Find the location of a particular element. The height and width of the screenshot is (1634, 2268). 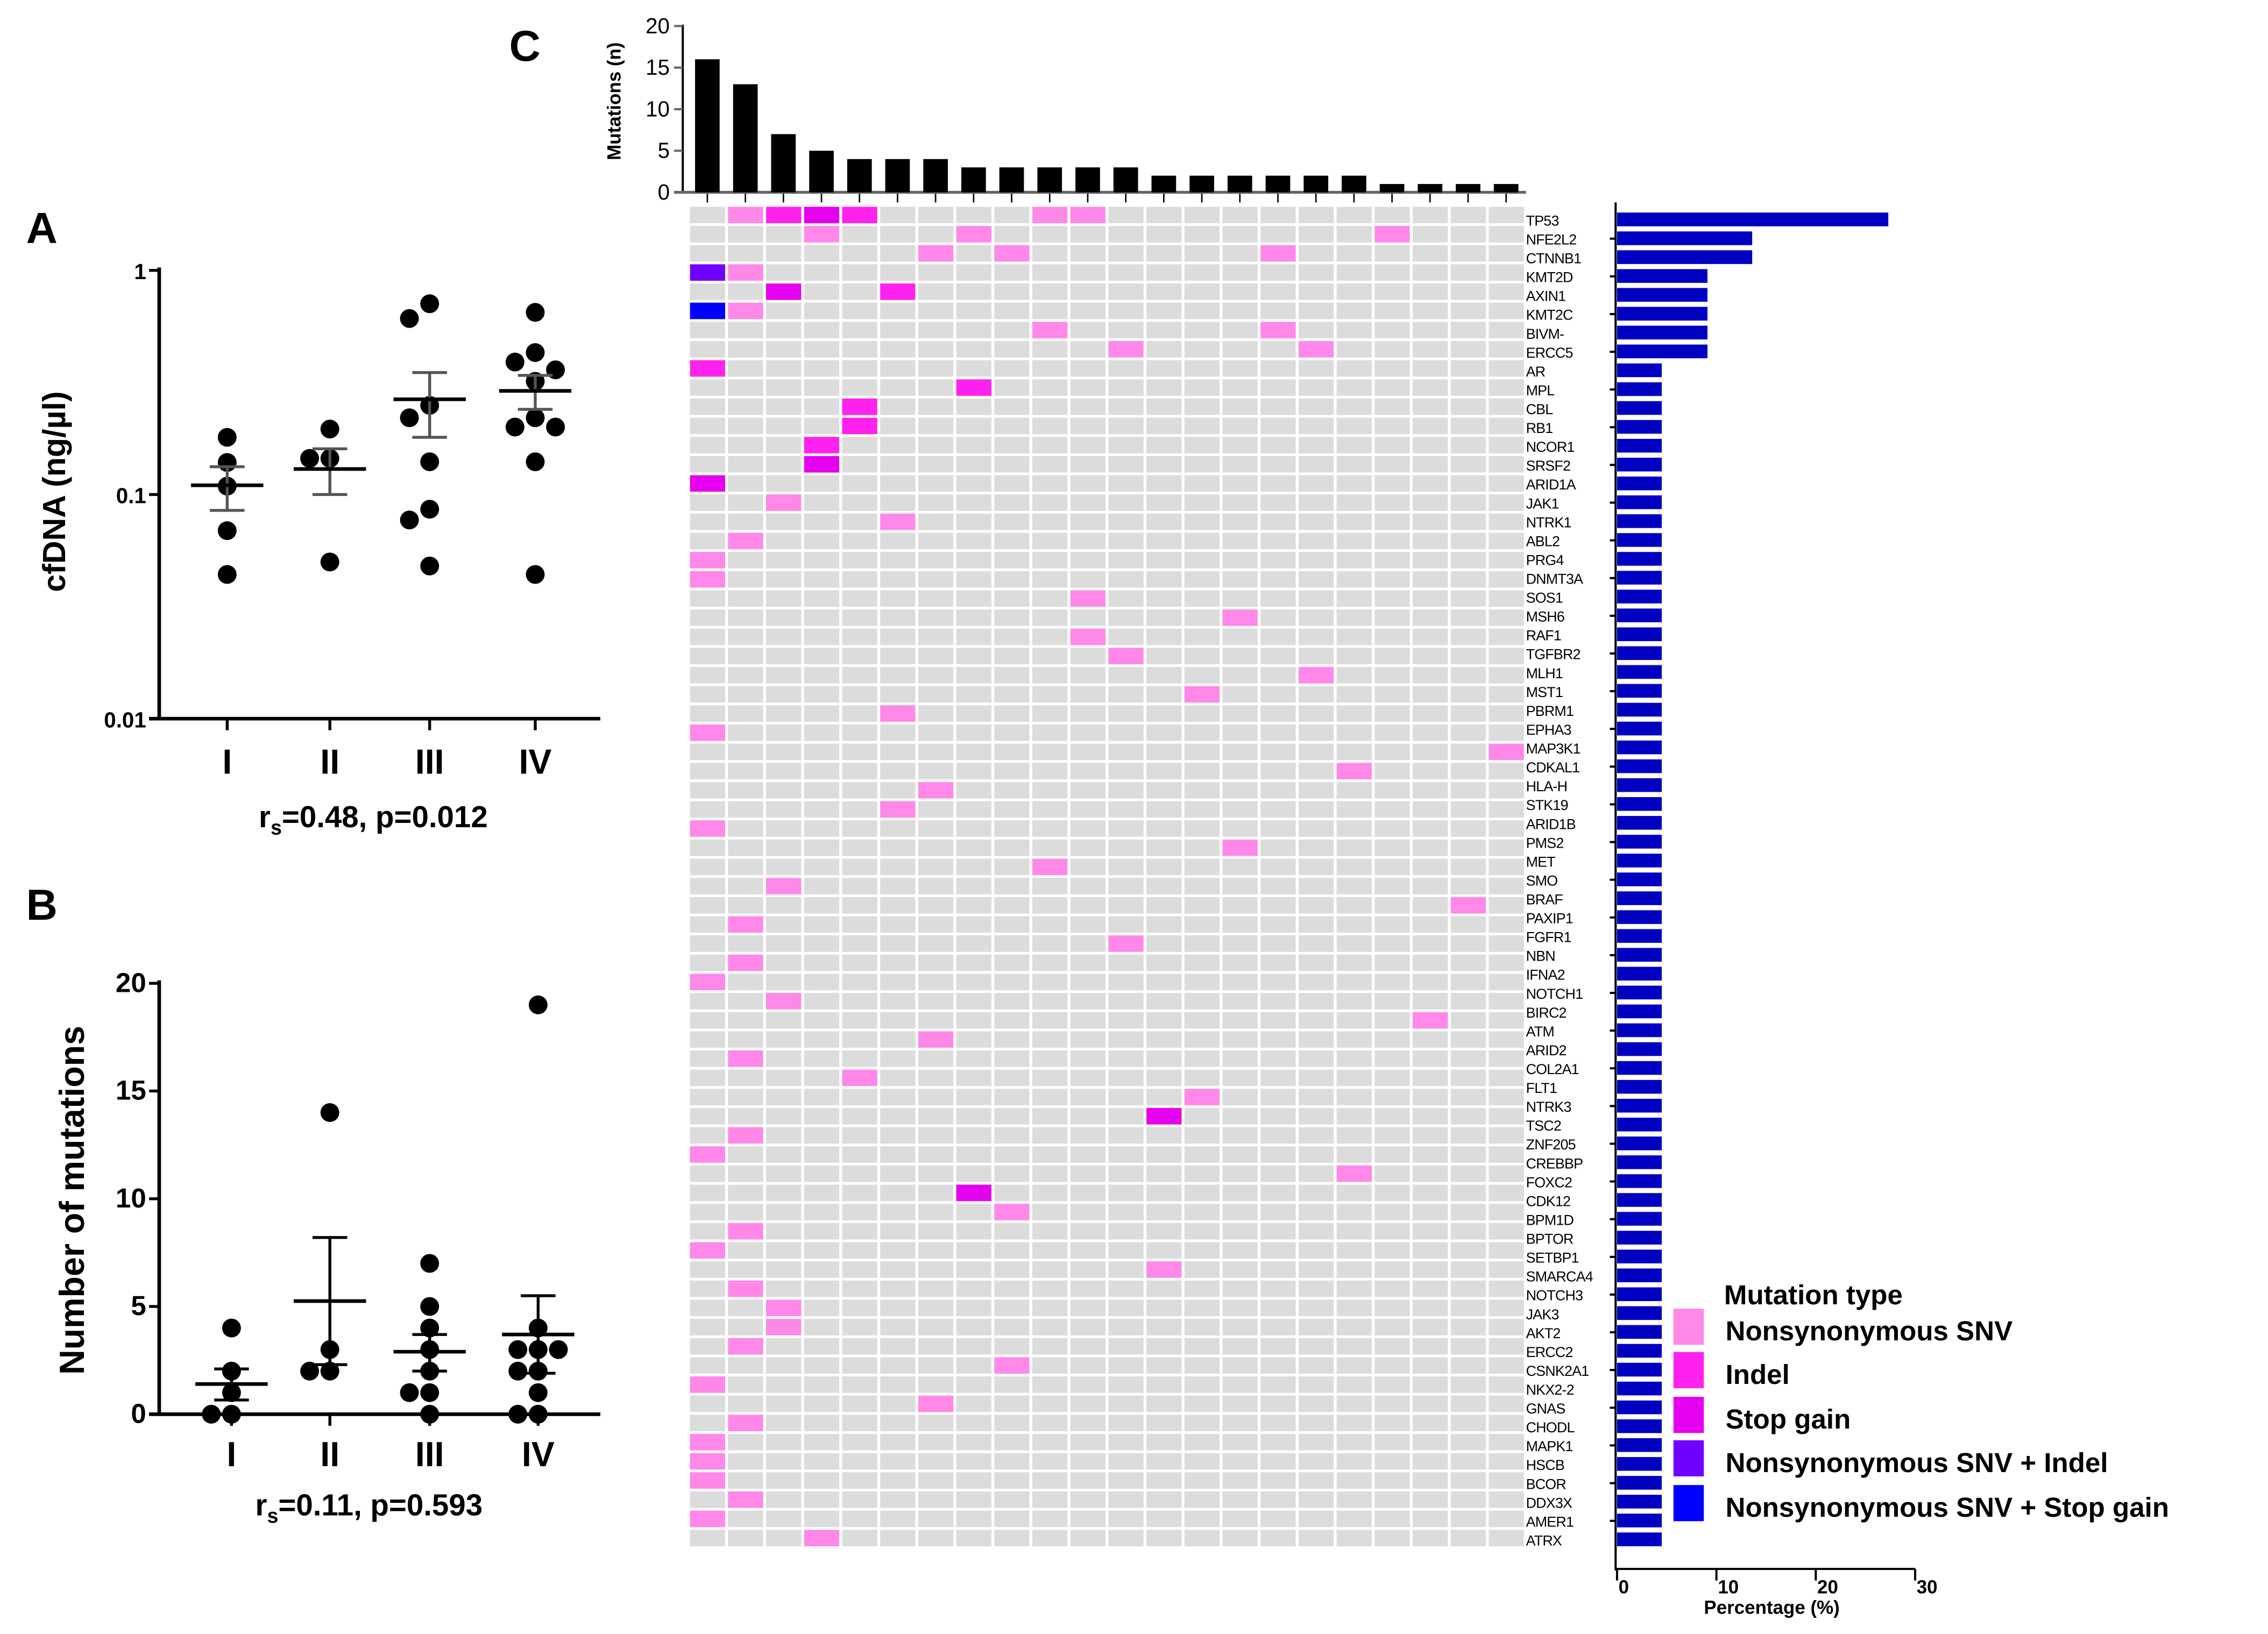

gene-label: CSNK2A1 is located at coordinates (1558, 1371).